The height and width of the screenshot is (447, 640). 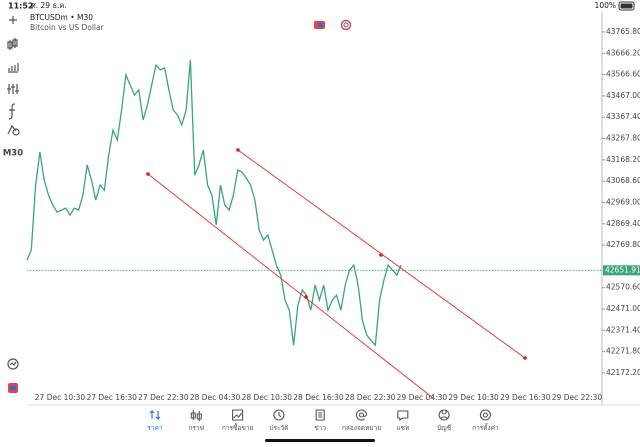 I want to click on home-indicator, so click(x=320, y=440).